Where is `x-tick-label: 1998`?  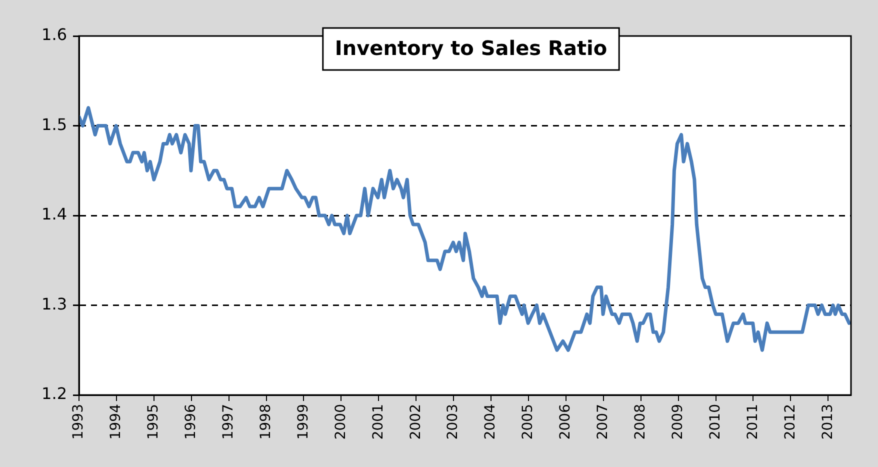 x-tick-label: 1998 is located at coordinates (266, 422).